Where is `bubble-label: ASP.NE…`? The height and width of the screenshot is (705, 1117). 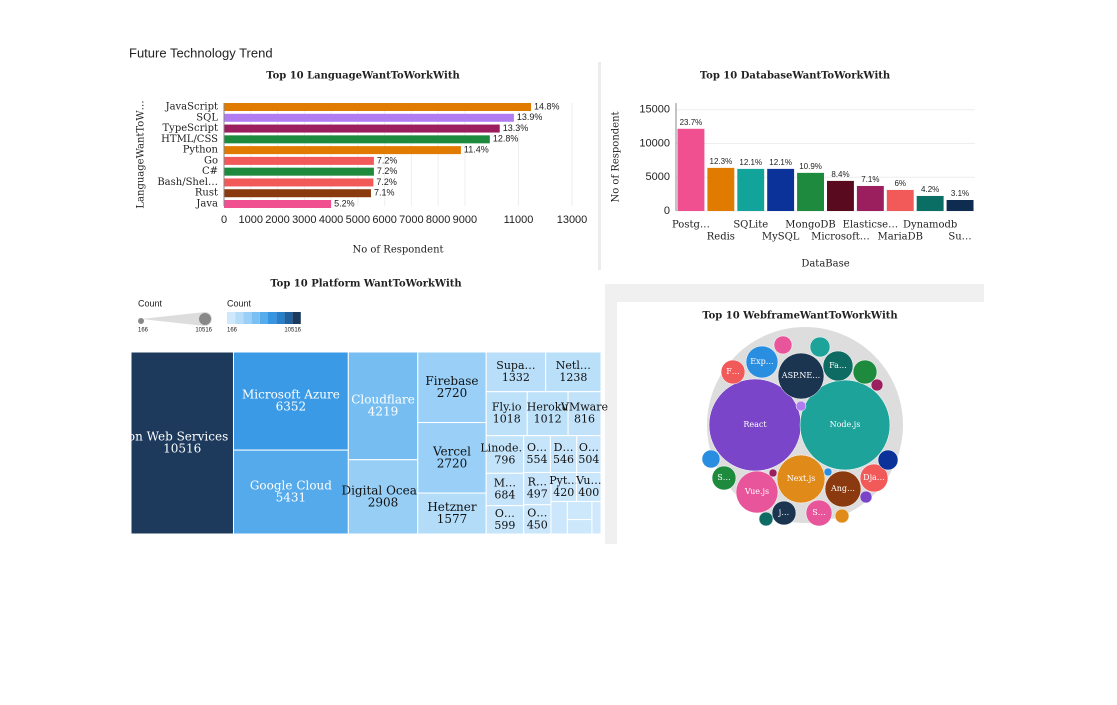
bubble-label: ASP.NE… is located at coordinates (800, 375).